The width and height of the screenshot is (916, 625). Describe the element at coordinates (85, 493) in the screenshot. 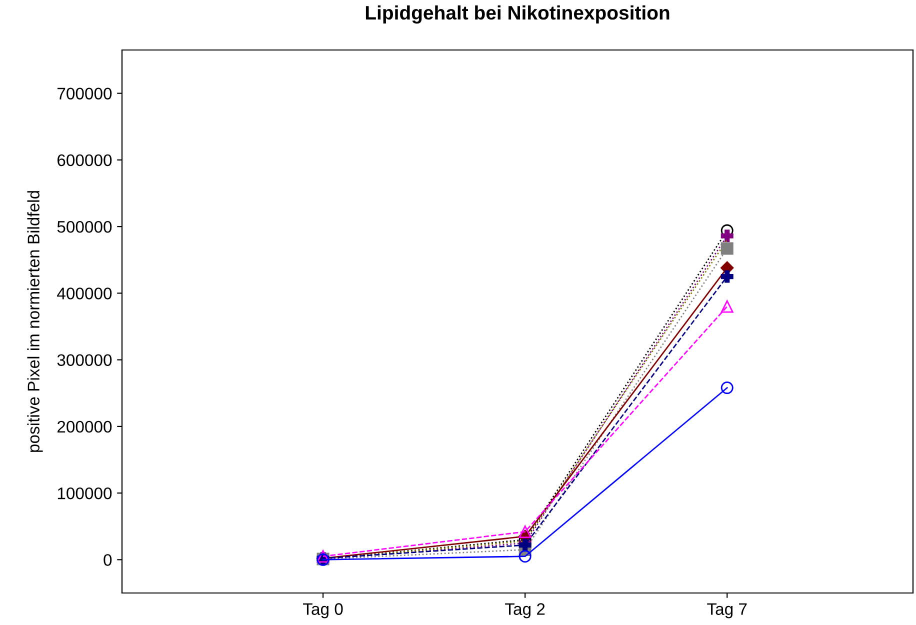

I see `y-tick-label: 100000` at that location.